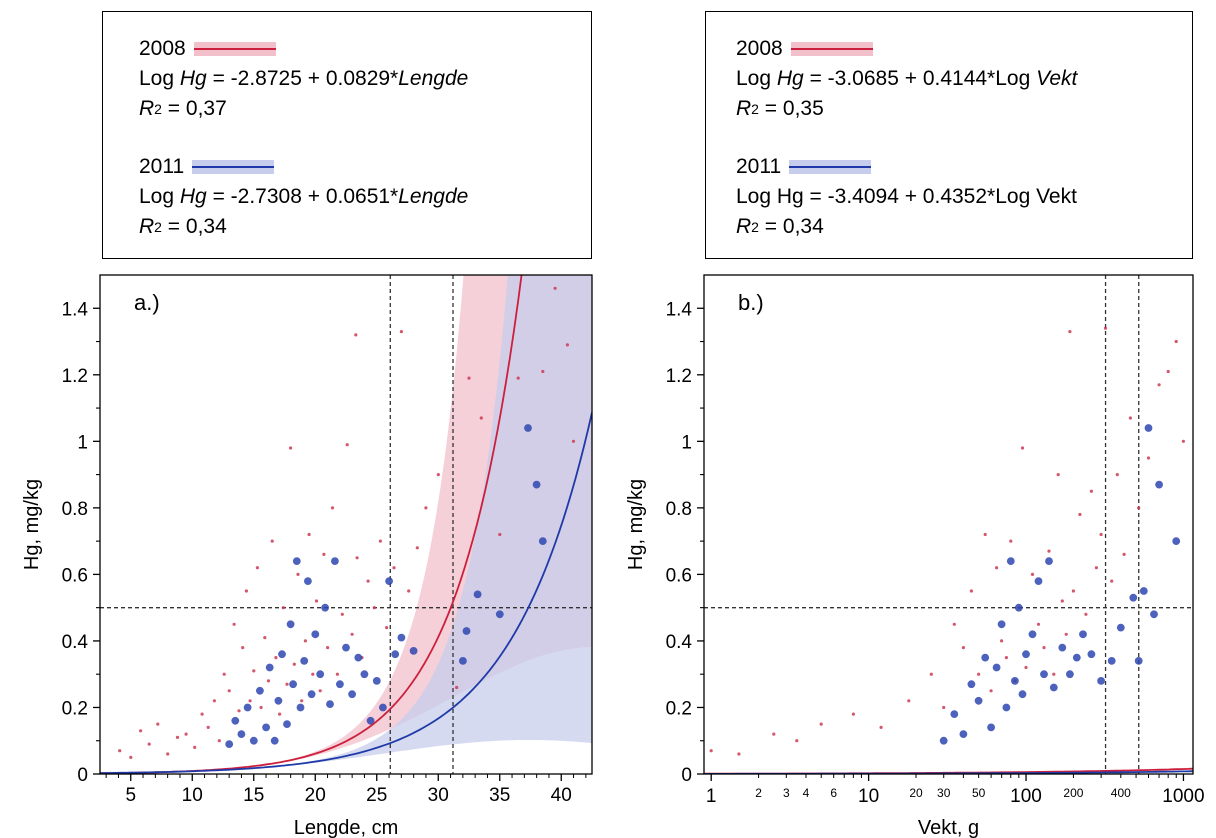 Image resolution: width=1216 pixels, height=838 pixels. What do you see at coordinates (948, 827) in the screenshot?
I see `x-axis-label: Vekt, g` at bounding box center [948, 827].